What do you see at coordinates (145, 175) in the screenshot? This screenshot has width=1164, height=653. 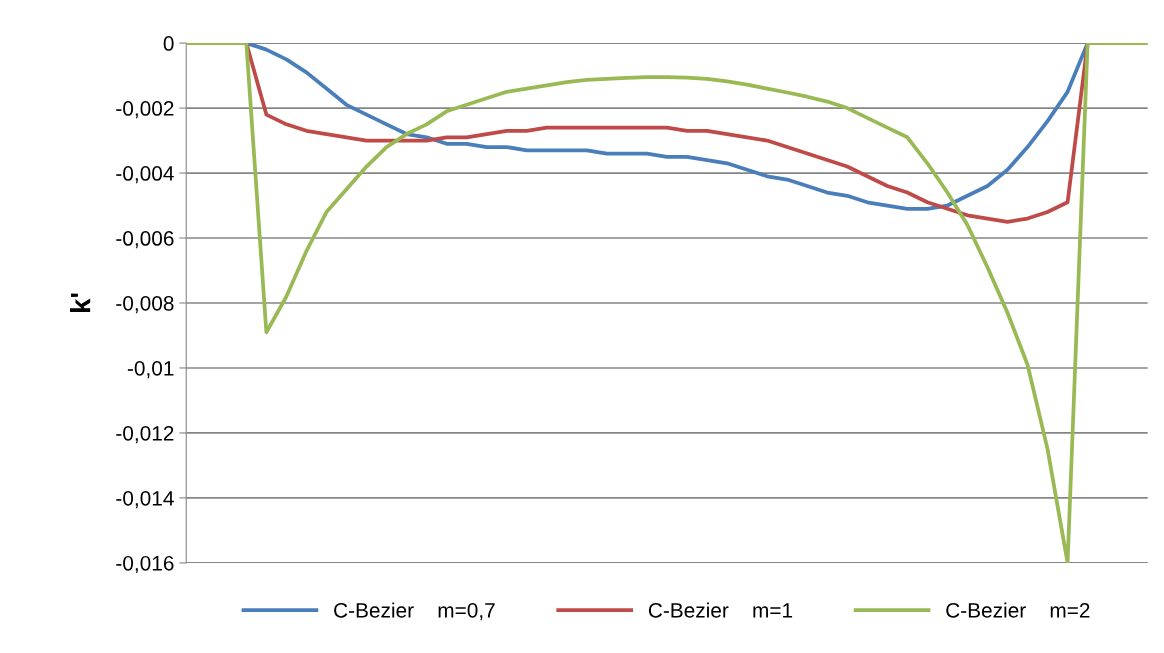 I see `y-tick-label: -0,004` at bounding box center [145, 175].